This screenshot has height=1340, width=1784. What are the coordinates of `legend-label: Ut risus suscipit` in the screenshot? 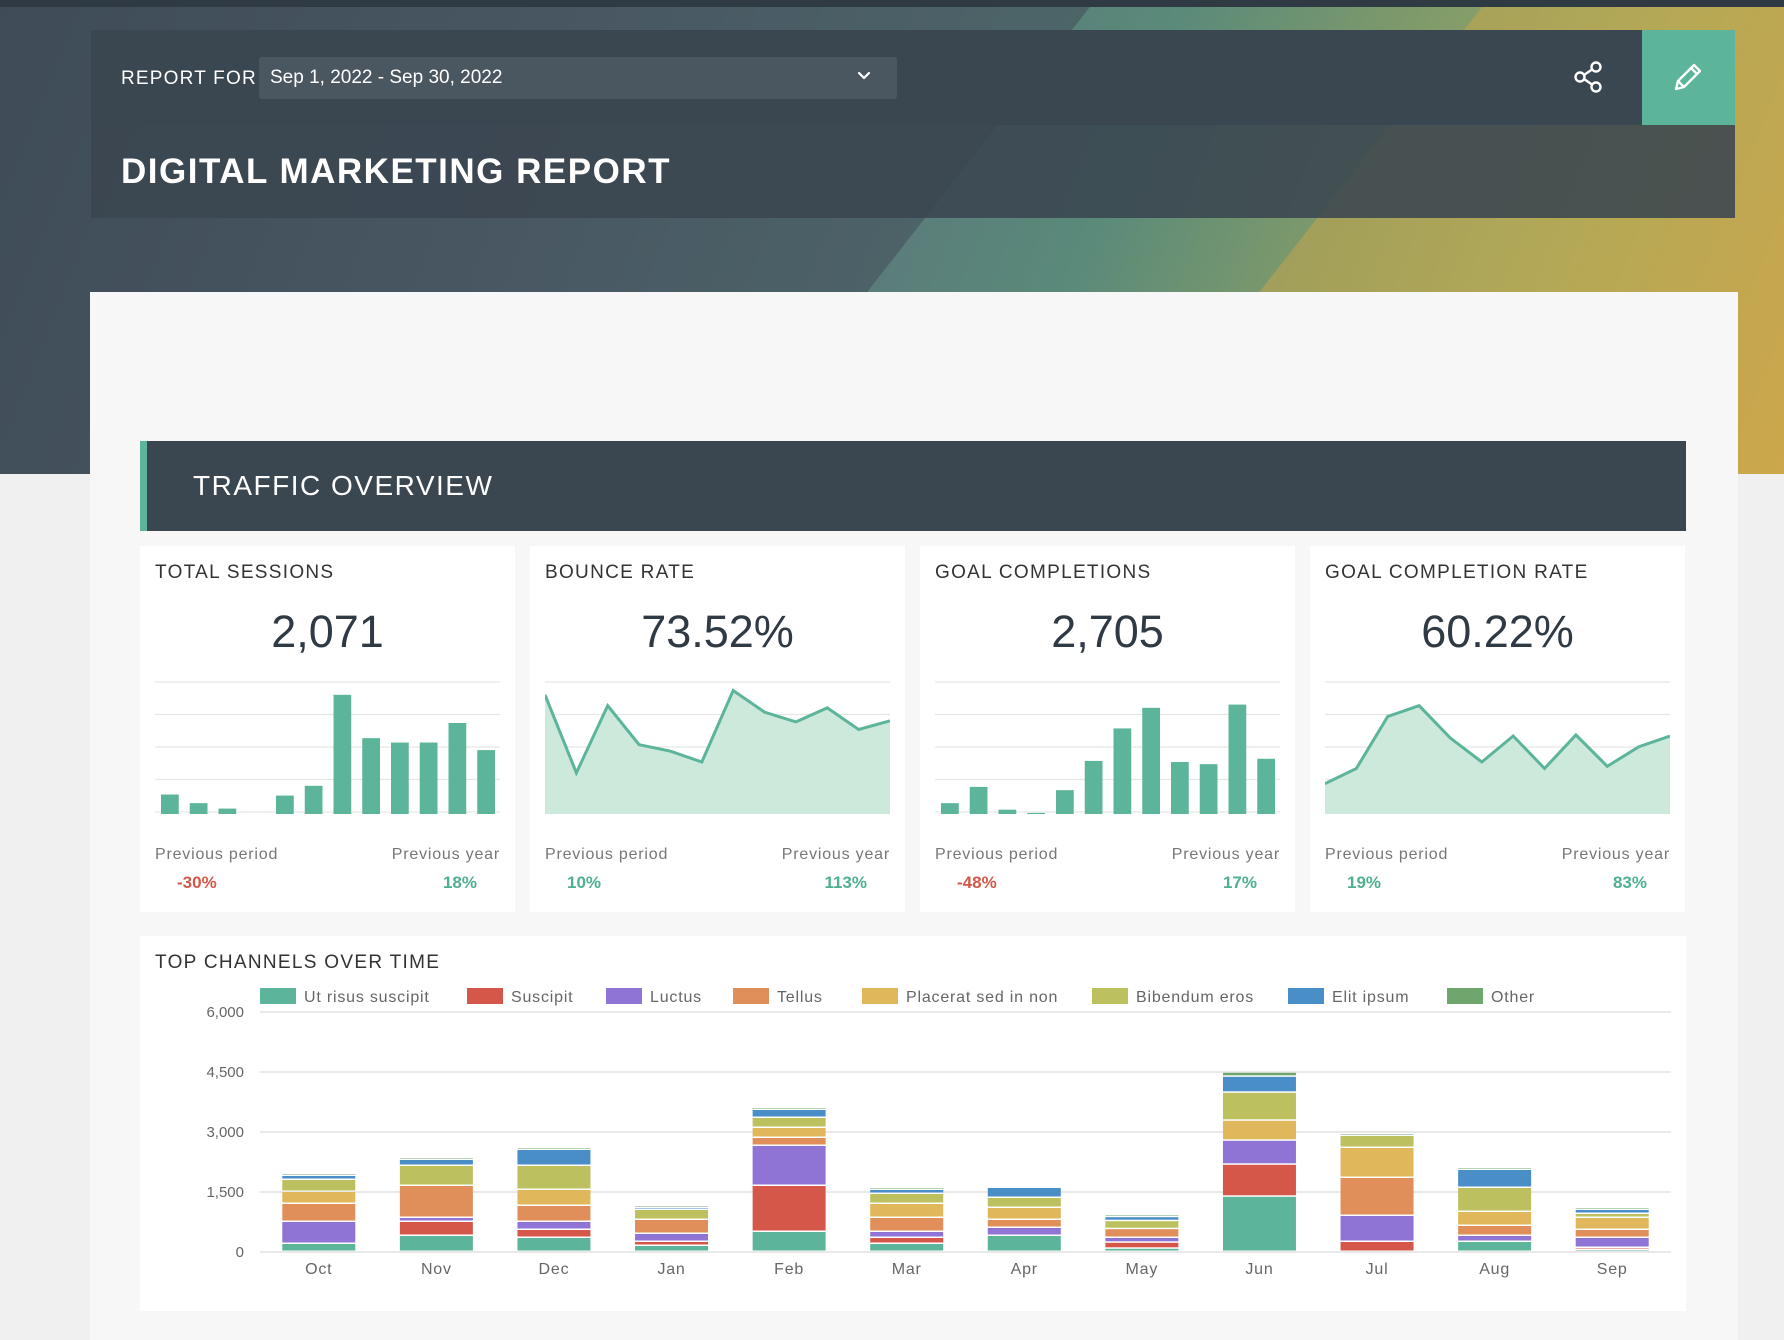 It's located at (367, 997).